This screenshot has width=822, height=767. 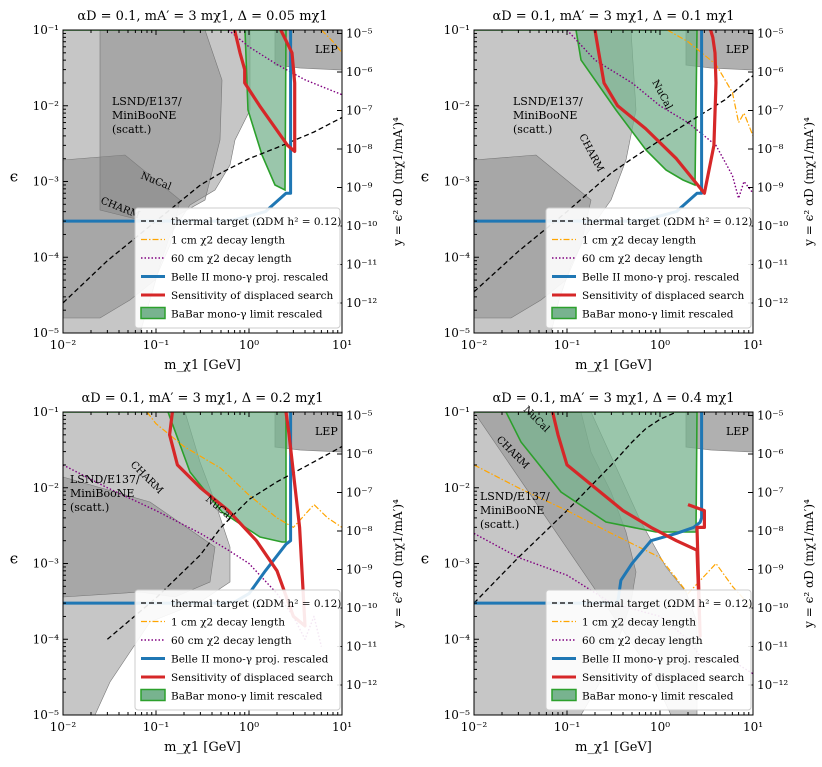 What do you see at coordinates (613, 398) in the screenshot?
I see `chart-title: αD = 0.1, mA′ = 3 mχ1, Δ = 0.4 mχ1` at bounding box center [613, 398].